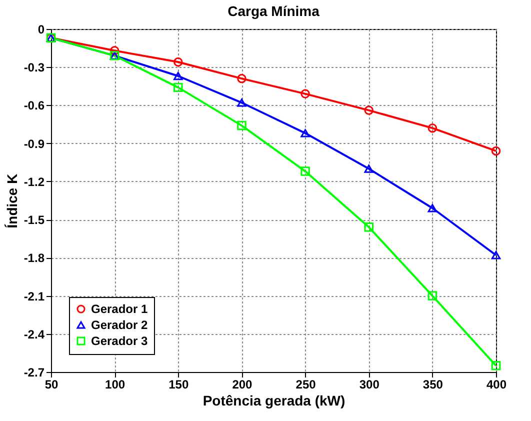  I want to click on y-tick-label: -1.2, so click(34, 181).